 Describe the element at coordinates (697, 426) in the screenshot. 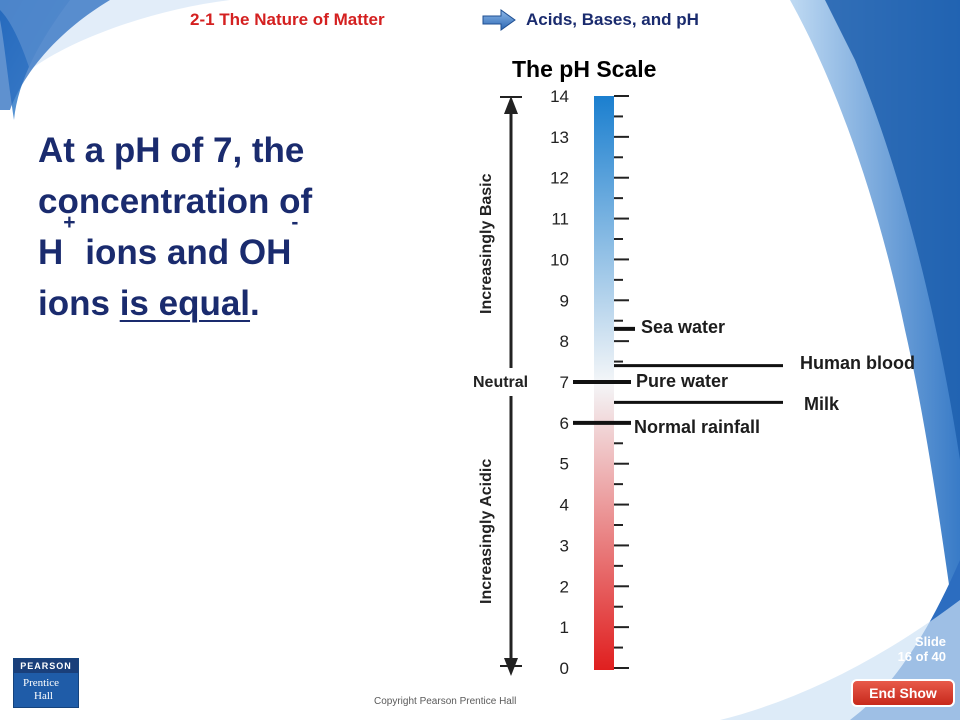

I see `marker-label-normal-rainfall: Normal rainfall` at that location.